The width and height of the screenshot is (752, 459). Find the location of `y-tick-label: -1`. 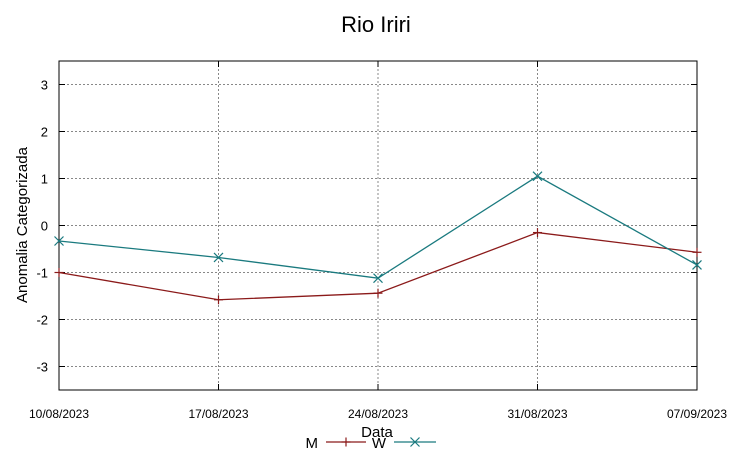

y-tick-label: -1 is located at coordinates (42, 273).